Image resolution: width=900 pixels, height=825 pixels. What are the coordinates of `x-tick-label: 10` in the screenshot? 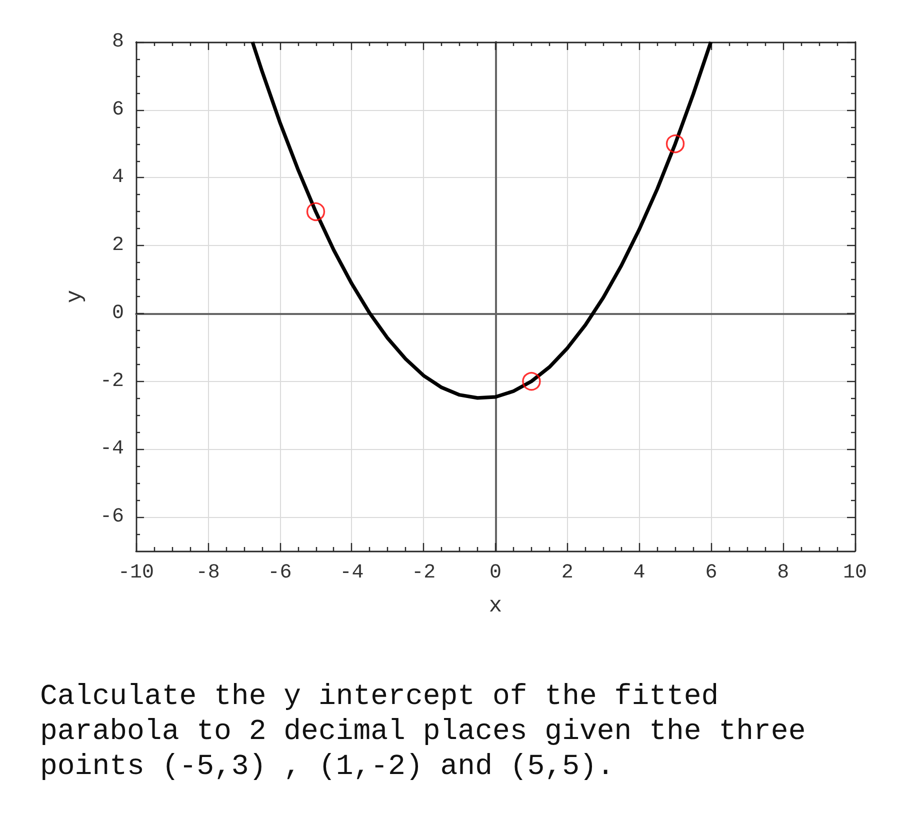 It's located at (855, 573).